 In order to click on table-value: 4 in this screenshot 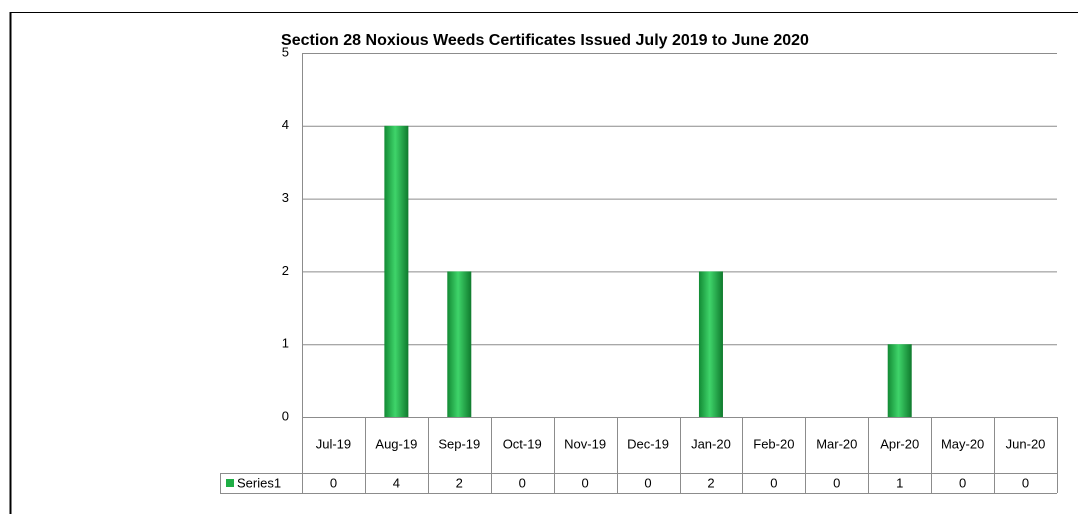, I will do `click(396, 482)`.